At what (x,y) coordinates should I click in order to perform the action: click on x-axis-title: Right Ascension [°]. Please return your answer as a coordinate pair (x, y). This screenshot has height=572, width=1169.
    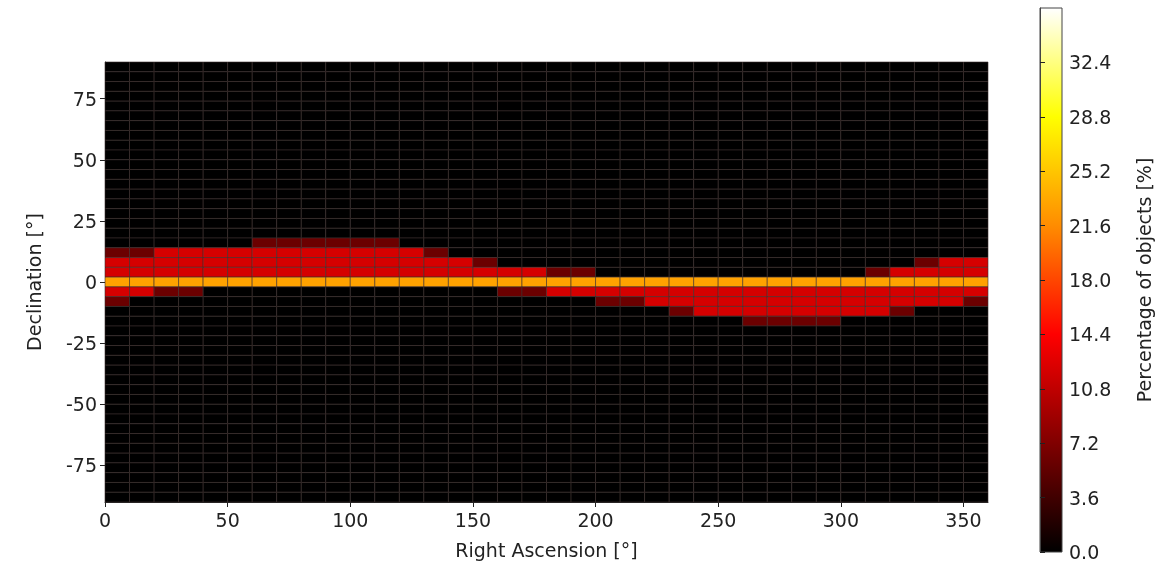
    Looking at the image, I should click on (546, 549).